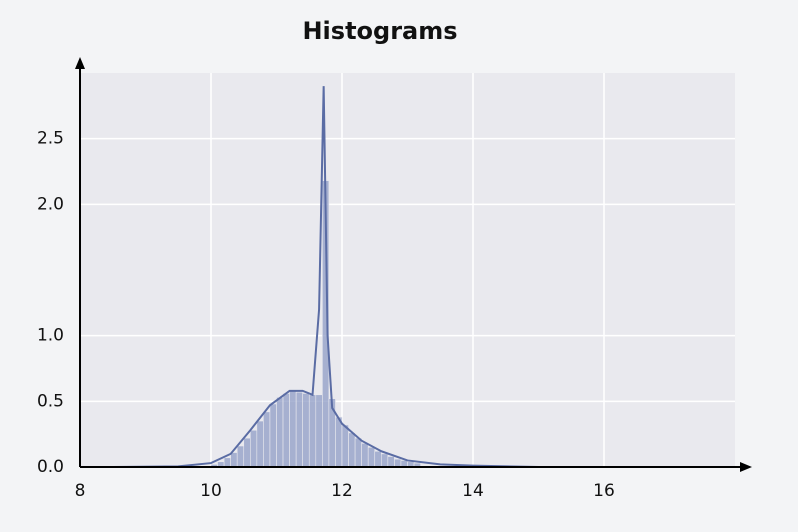 The image size is (798, 532). What do you see at coordinates (50, 336) in the screenshot?
I see `y-tick-label: 1.0` at bounding box center [50, 336].